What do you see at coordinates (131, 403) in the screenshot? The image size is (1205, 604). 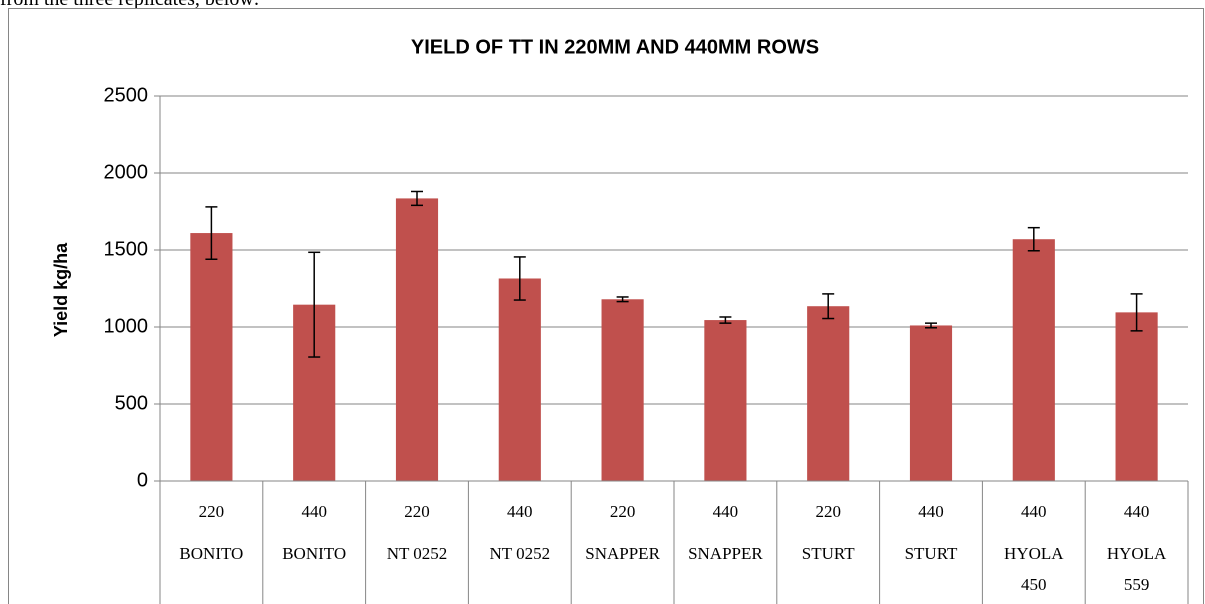 I see `y-tick-label: 500` at bounding box center [131, 403].